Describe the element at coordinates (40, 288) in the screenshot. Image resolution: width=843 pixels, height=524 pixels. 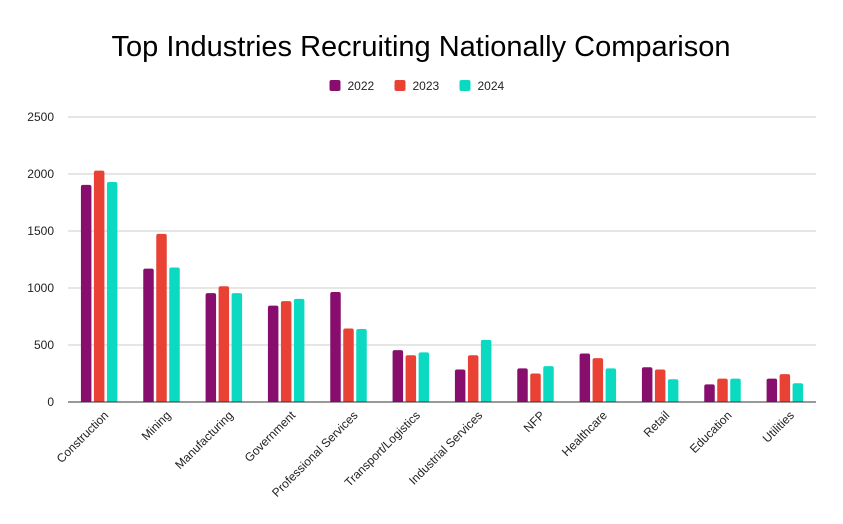
I see `y-tick-label: 1000` at that location.